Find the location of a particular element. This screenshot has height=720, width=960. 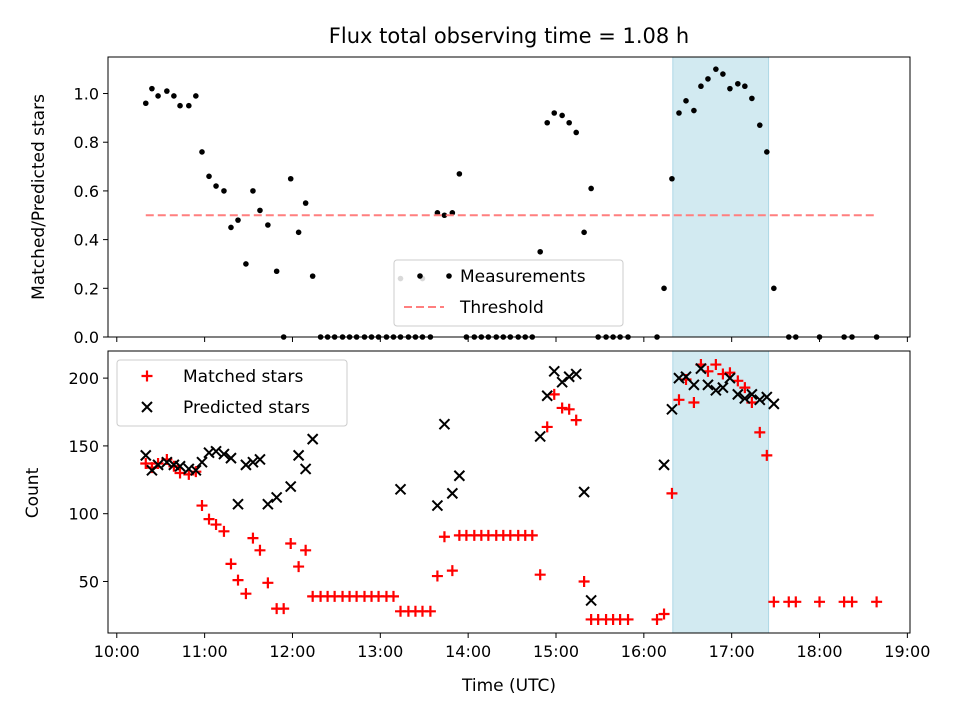

legend-plus-swatch is located at coordinates (147, 376).